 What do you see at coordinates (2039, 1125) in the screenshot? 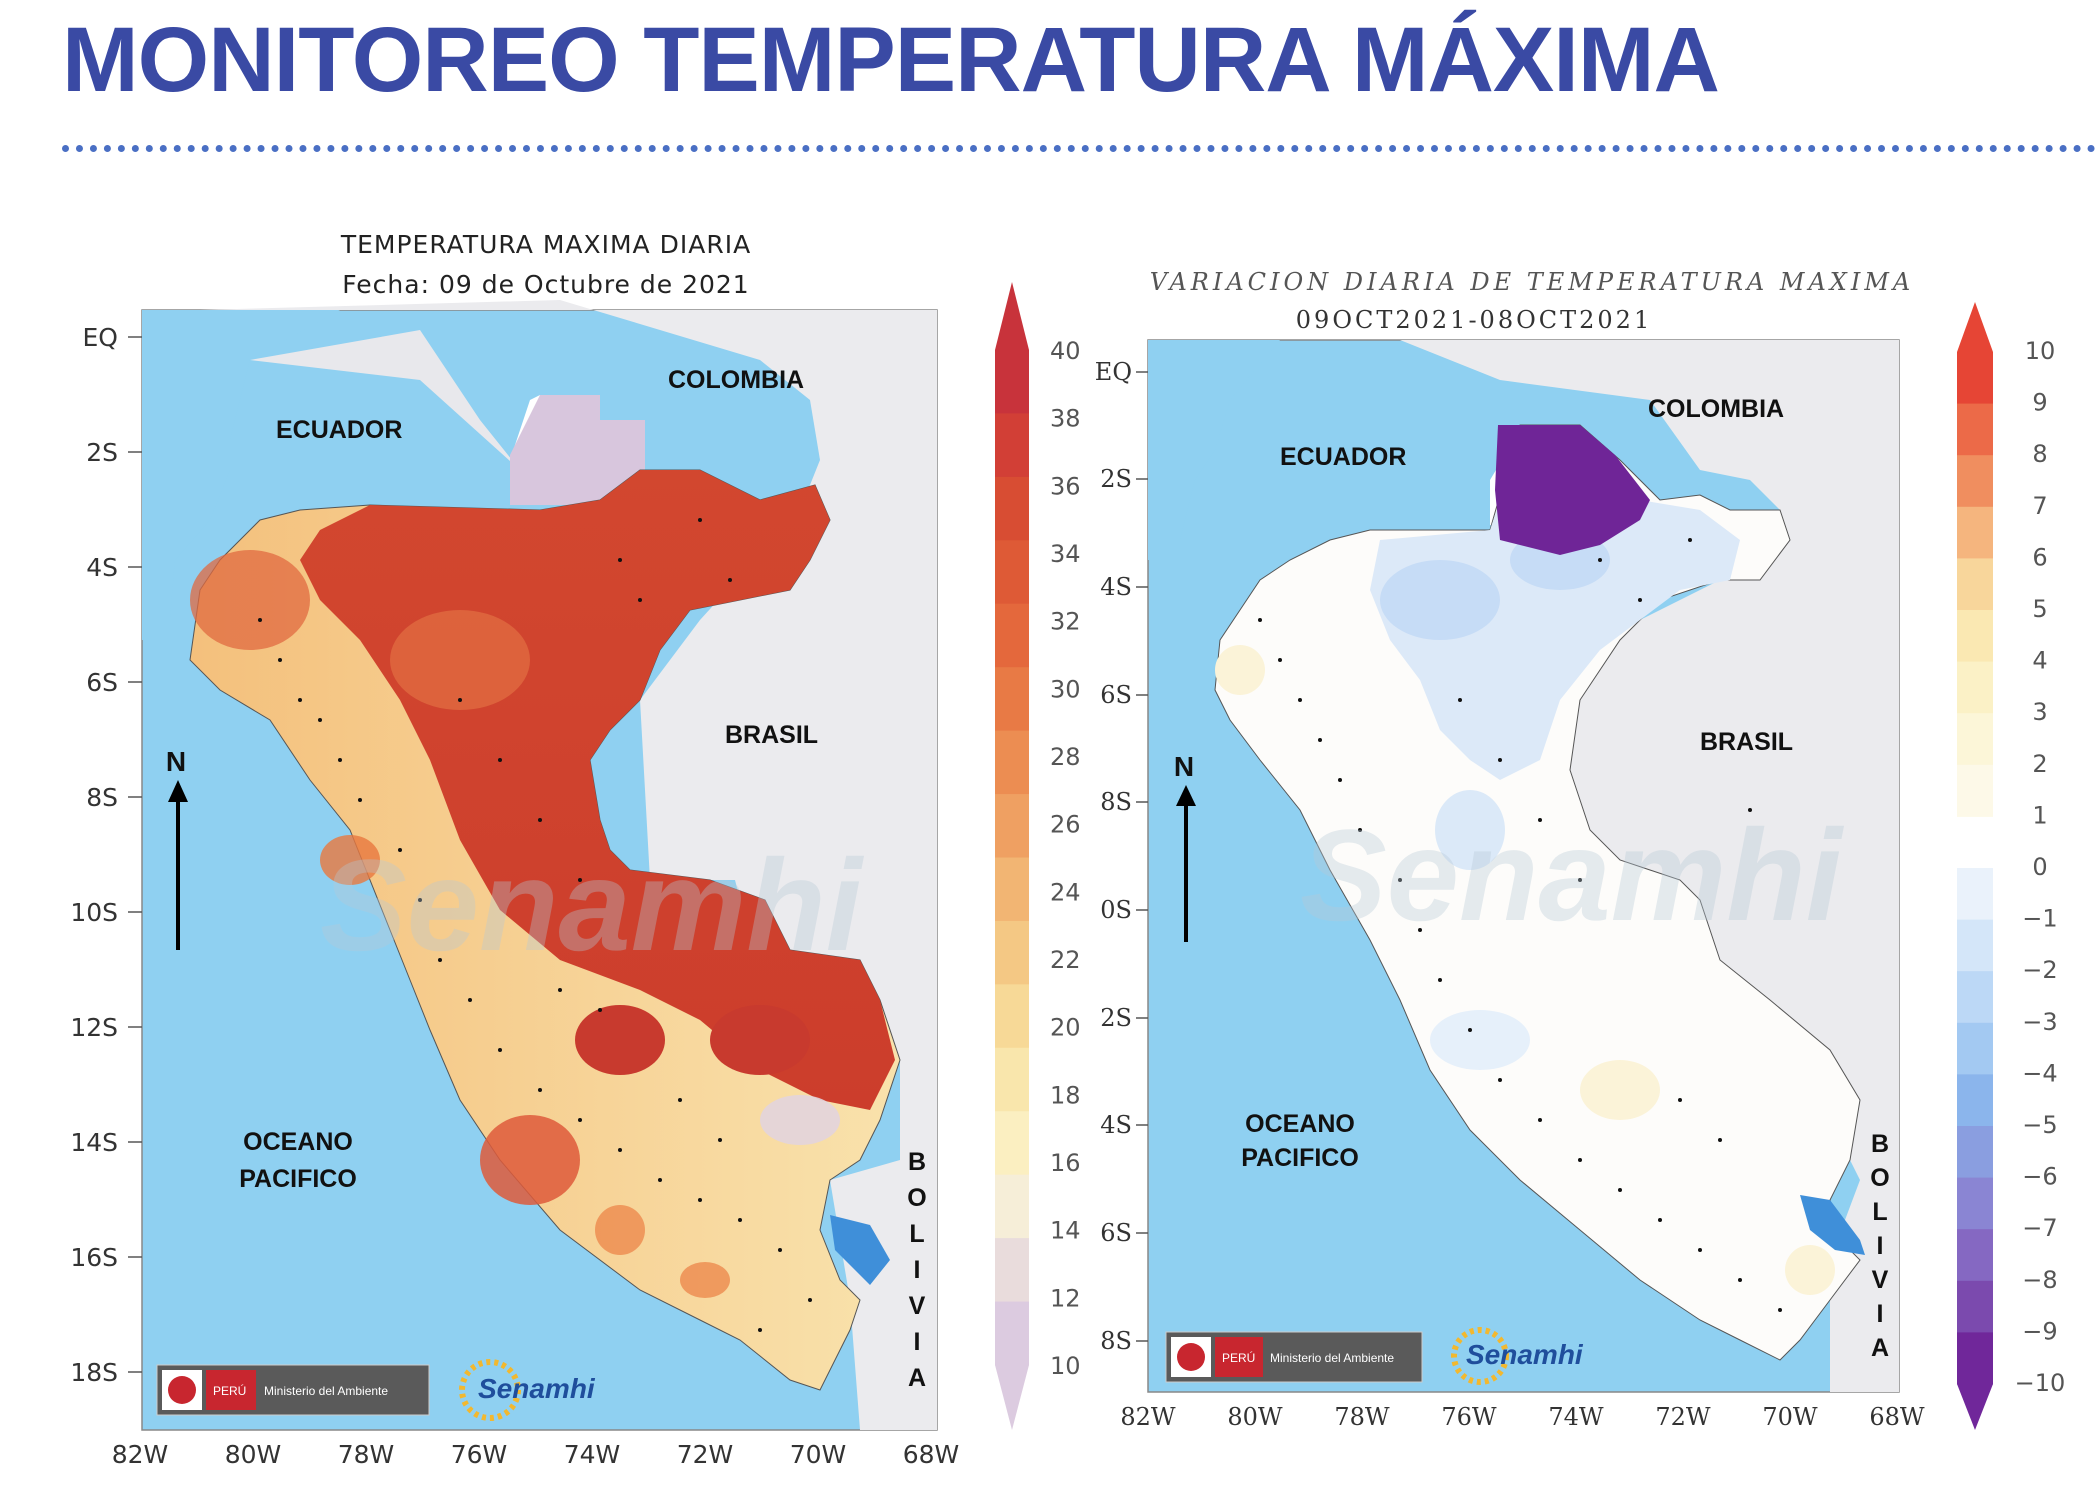
I see `right-colorbar-label: −5` at bounding box center [2039, 1125].